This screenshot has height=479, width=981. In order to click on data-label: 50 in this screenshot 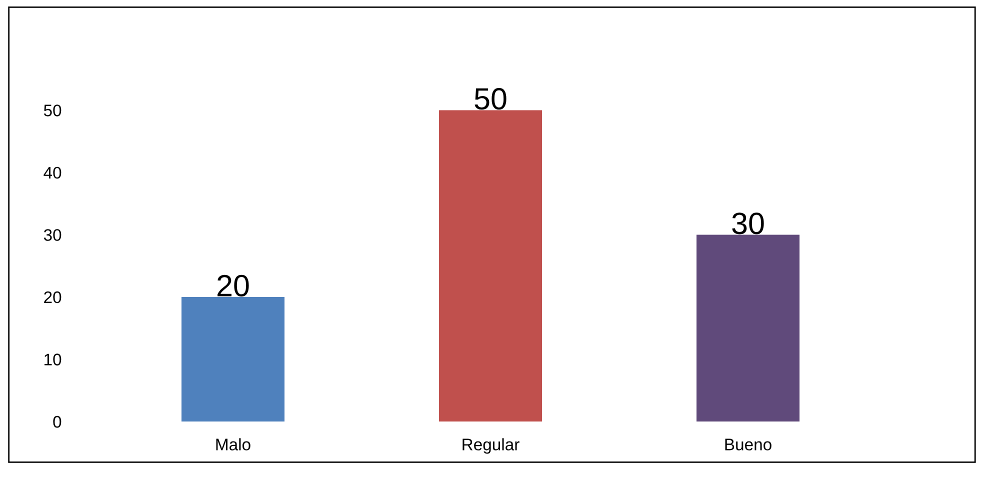, I will do `click(490, 99)`.